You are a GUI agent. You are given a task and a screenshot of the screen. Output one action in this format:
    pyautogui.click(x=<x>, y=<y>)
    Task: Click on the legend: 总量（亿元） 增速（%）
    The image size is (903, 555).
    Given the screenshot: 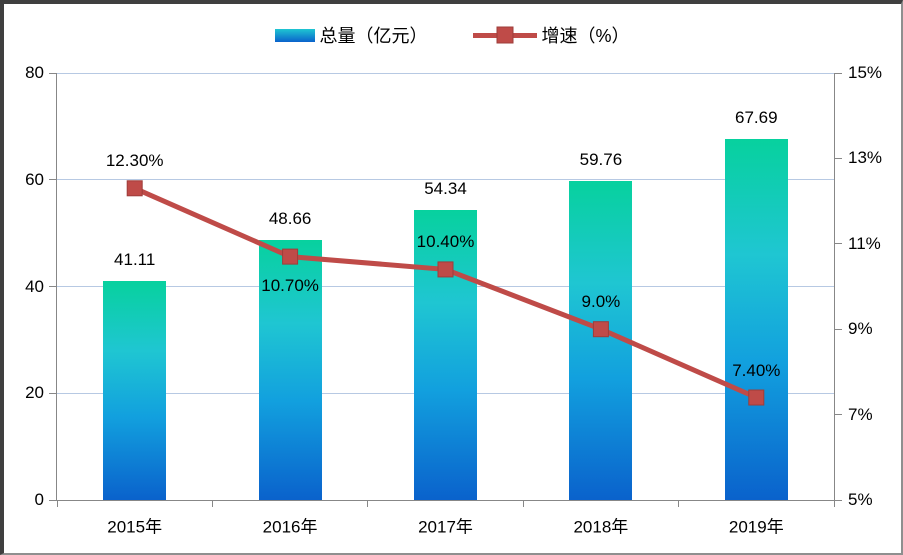 What is the action you would take?
    pyautogui.click(x=452, y=35)
    